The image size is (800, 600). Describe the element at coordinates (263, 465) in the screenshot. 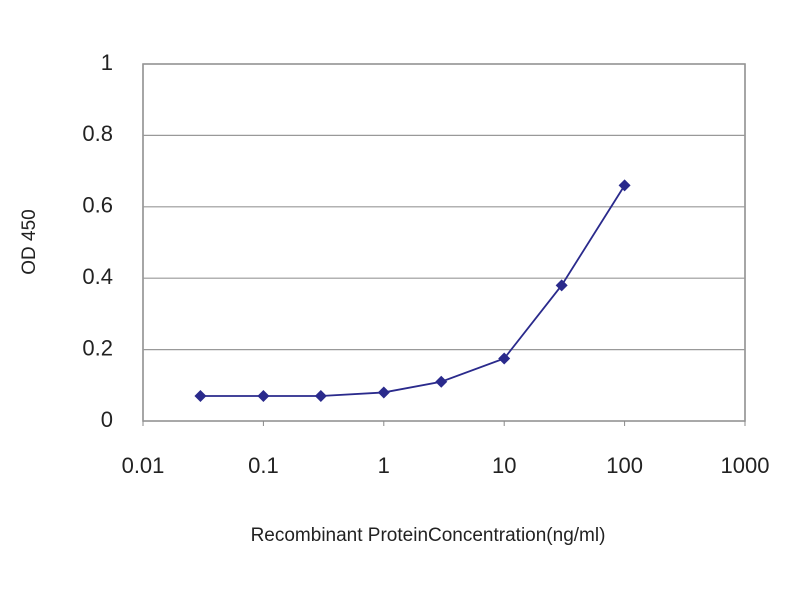

I see `x-tick-label: 0.1` at that location.